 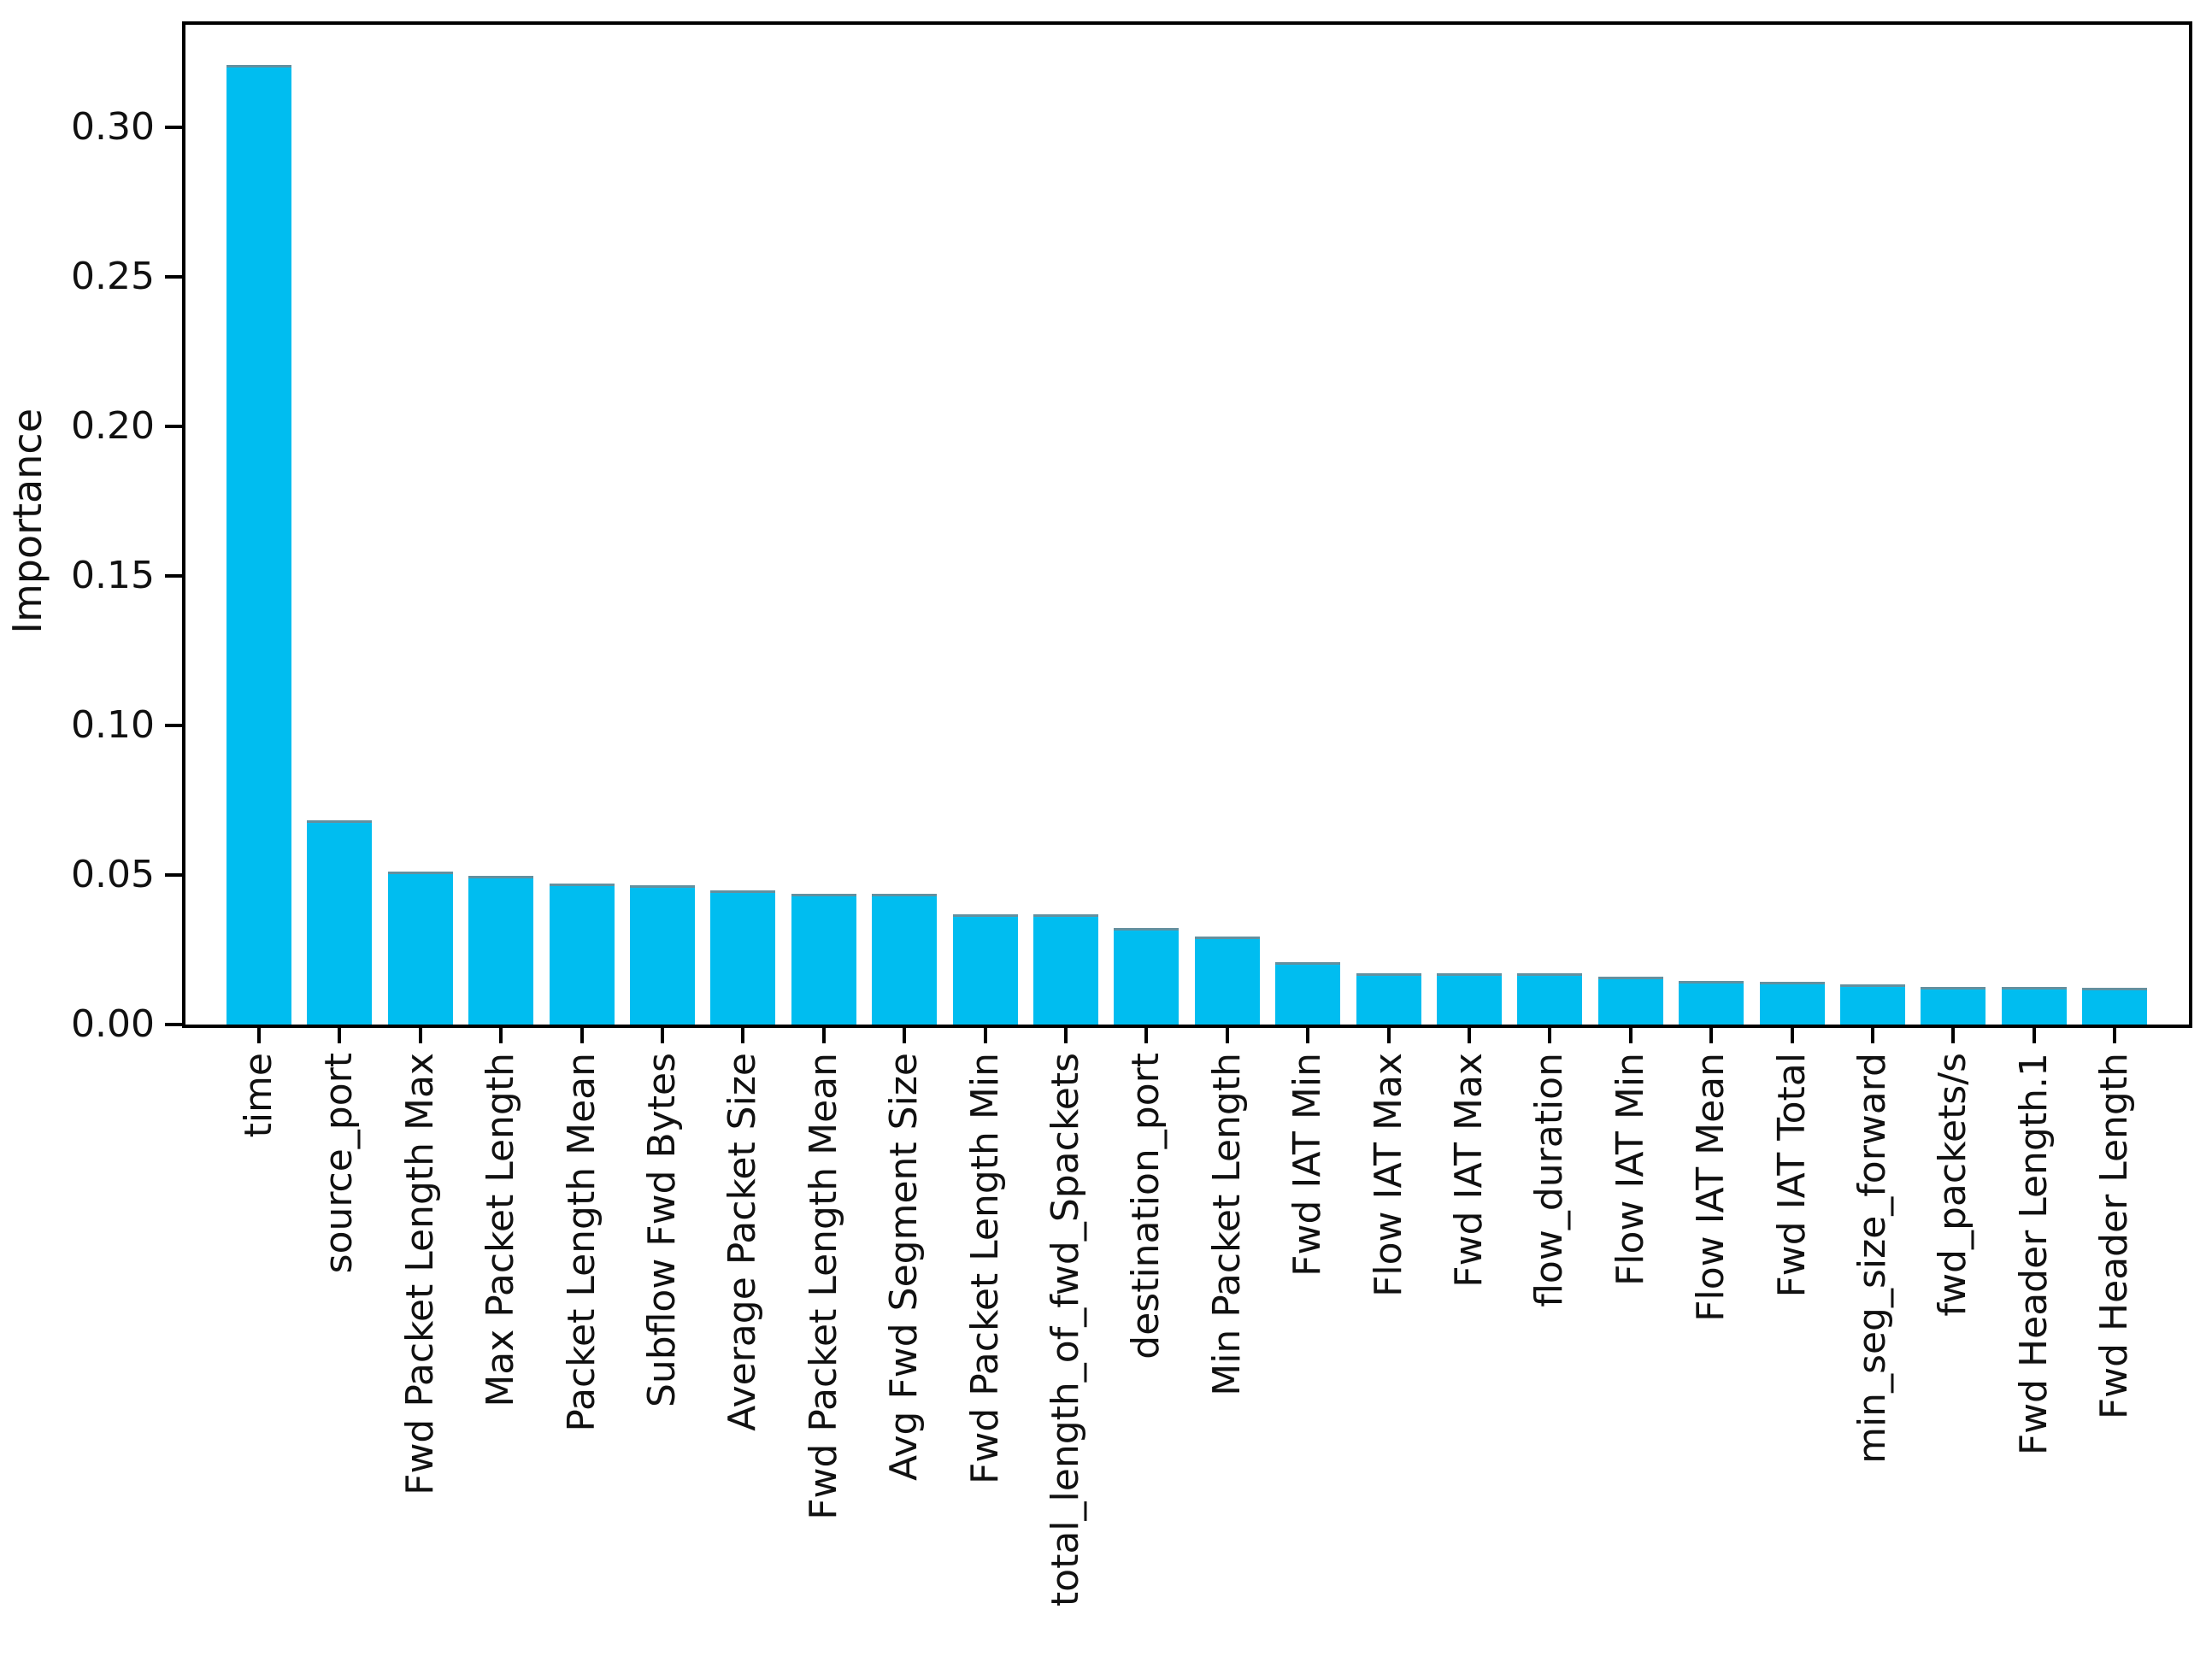 What do you see at coordinates (742, 958) in the screenshot?
I see `bar-average-packet-size` at bounding box center [742, 958].